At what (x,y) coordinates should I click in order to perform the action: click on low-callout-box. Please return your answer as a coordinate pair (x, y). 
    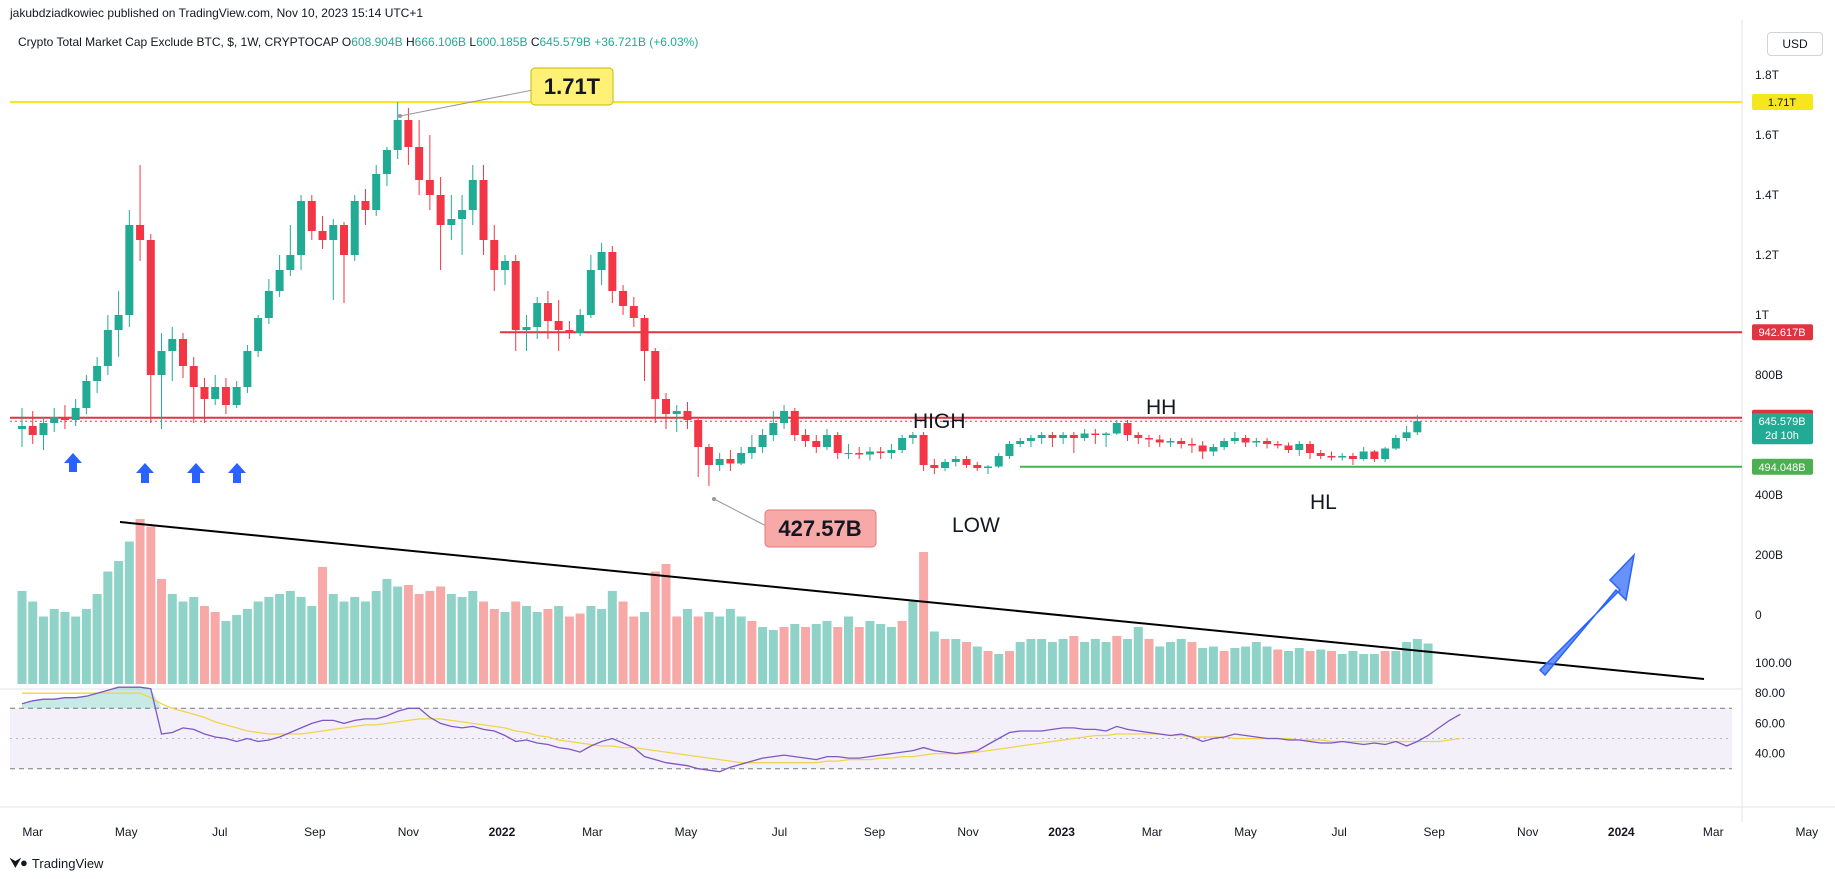
    Looking at the image, I should click on (820, 528).